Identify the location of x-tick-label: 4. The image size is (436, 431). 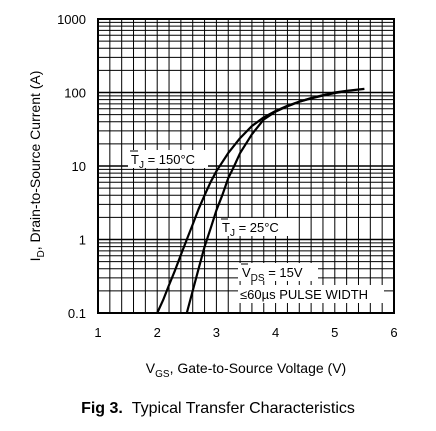
(275, 332).